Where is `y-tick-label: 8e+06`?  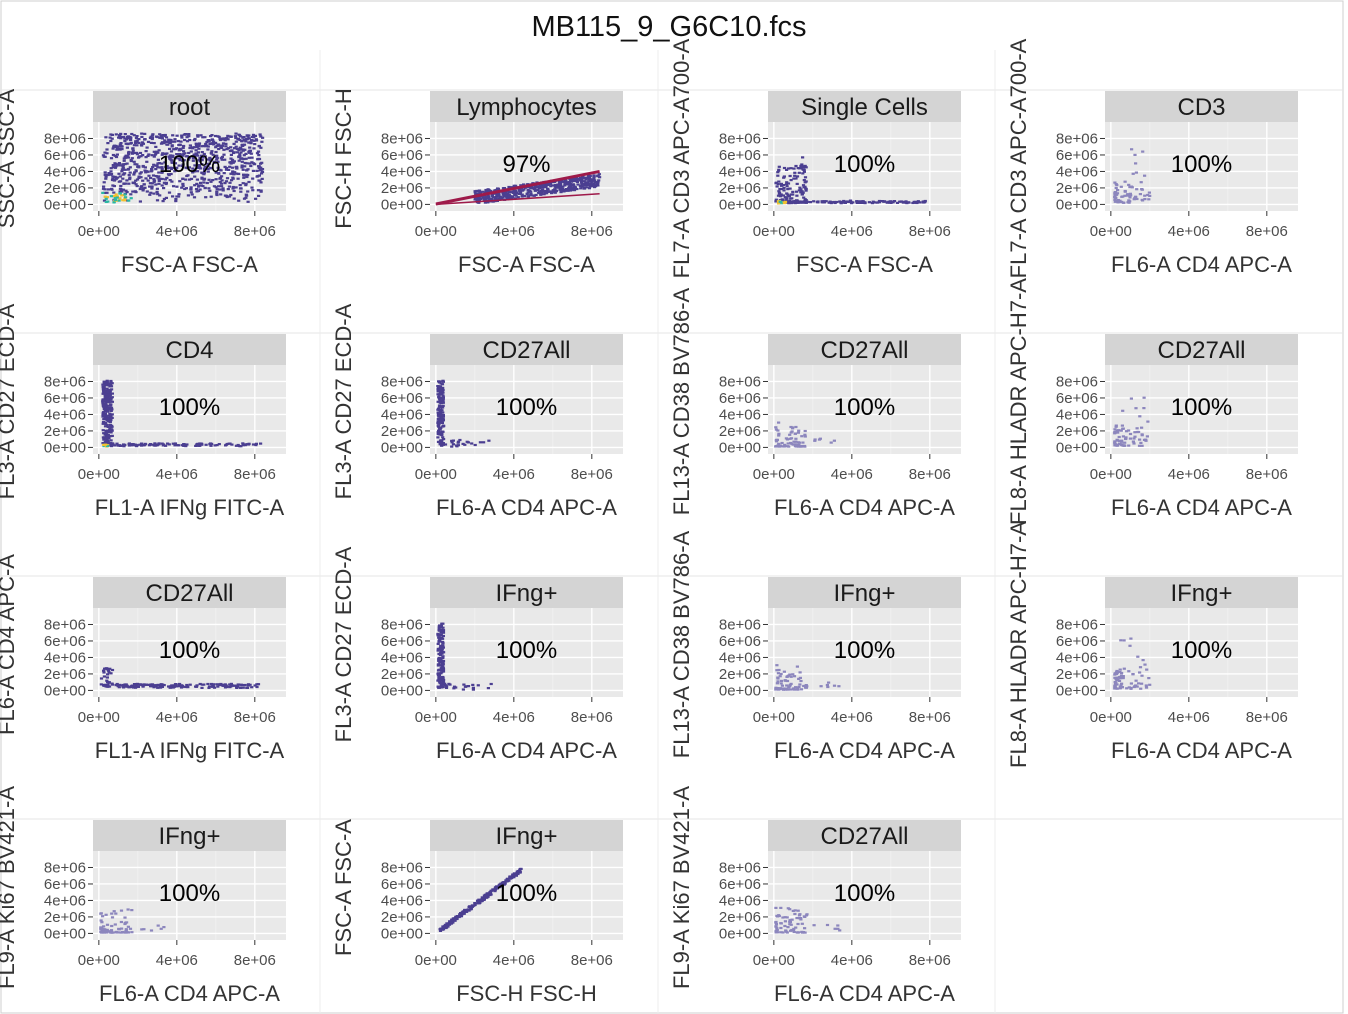
y-tick-label: 8e+06 is located at coordinates (402, 138).